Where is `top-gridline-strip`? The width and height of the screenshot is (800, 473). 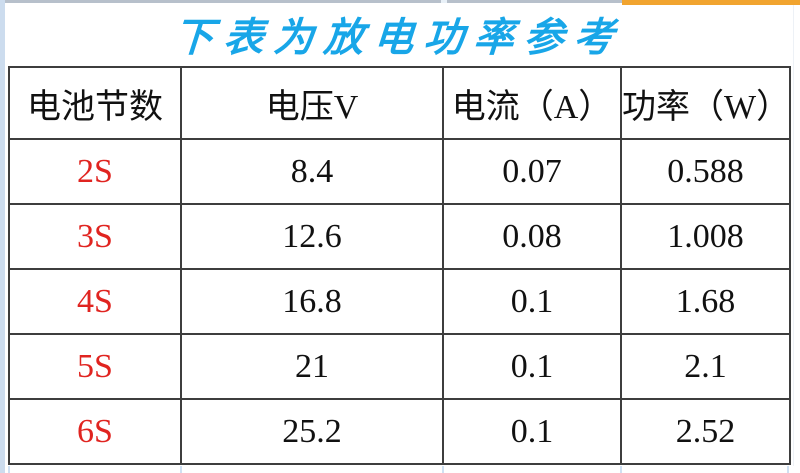 top-gridline-strip is located at coordinates (313, 1).